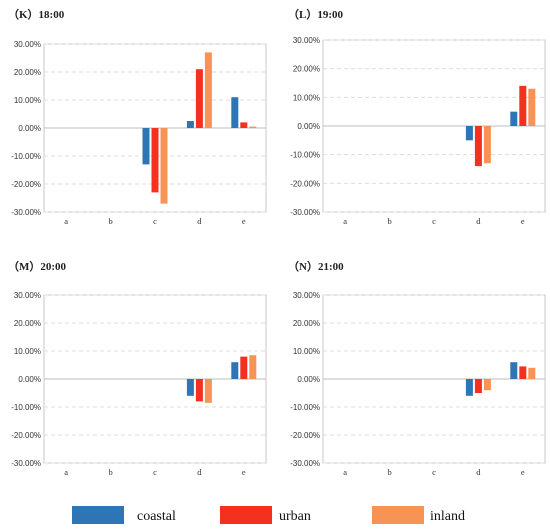 Image resolution: width=550 pixels, height=532 pixels. Describe the element at coordinates (155, 160) in the screenshot. I see `bar-urban-c` at that location.